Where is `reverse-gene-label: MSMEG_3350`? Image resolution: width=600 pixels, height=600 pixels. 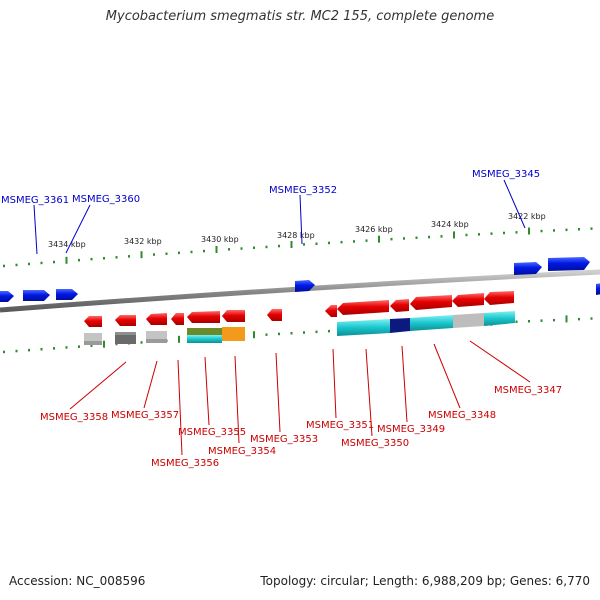 reverse-gene-label: MSMEG_3350 is located at coordinates (375, 443).